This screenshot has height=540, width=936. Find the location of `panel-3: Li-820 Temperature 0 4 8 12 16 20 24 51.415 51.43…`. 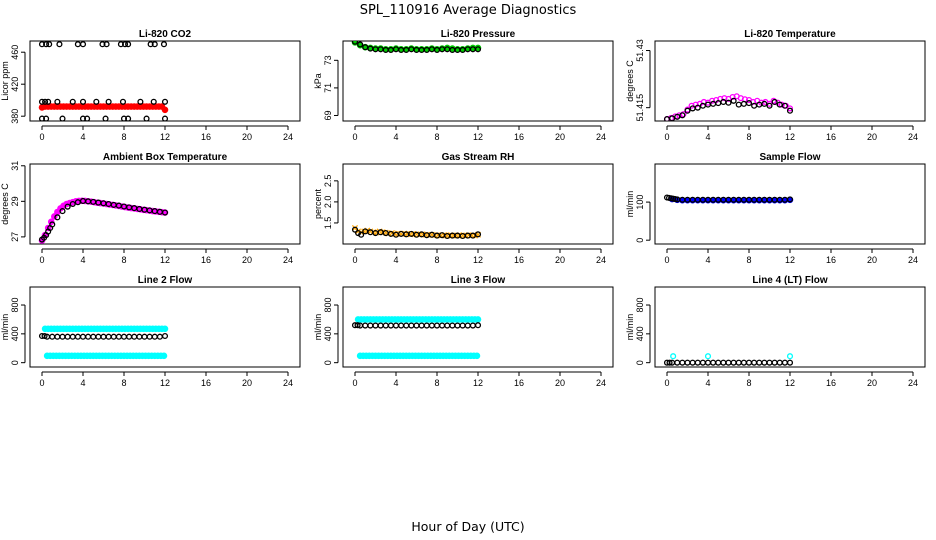

panel-3: Li-820 Temperature 0 4 8 12 16 20 24 51.415 51.43… is located at coordinates (775, 85).